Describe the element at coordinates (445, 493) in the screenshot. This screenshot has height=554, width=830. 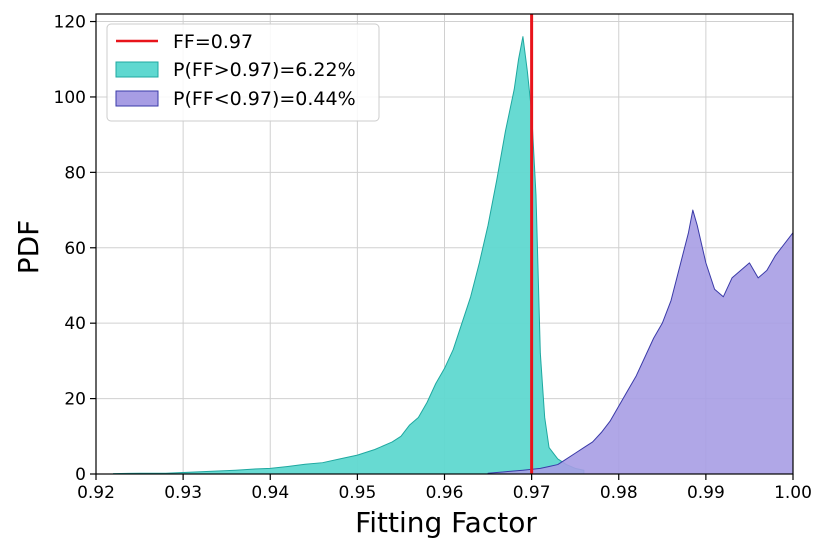
I see `x-tick-label: 0.96` at that location.